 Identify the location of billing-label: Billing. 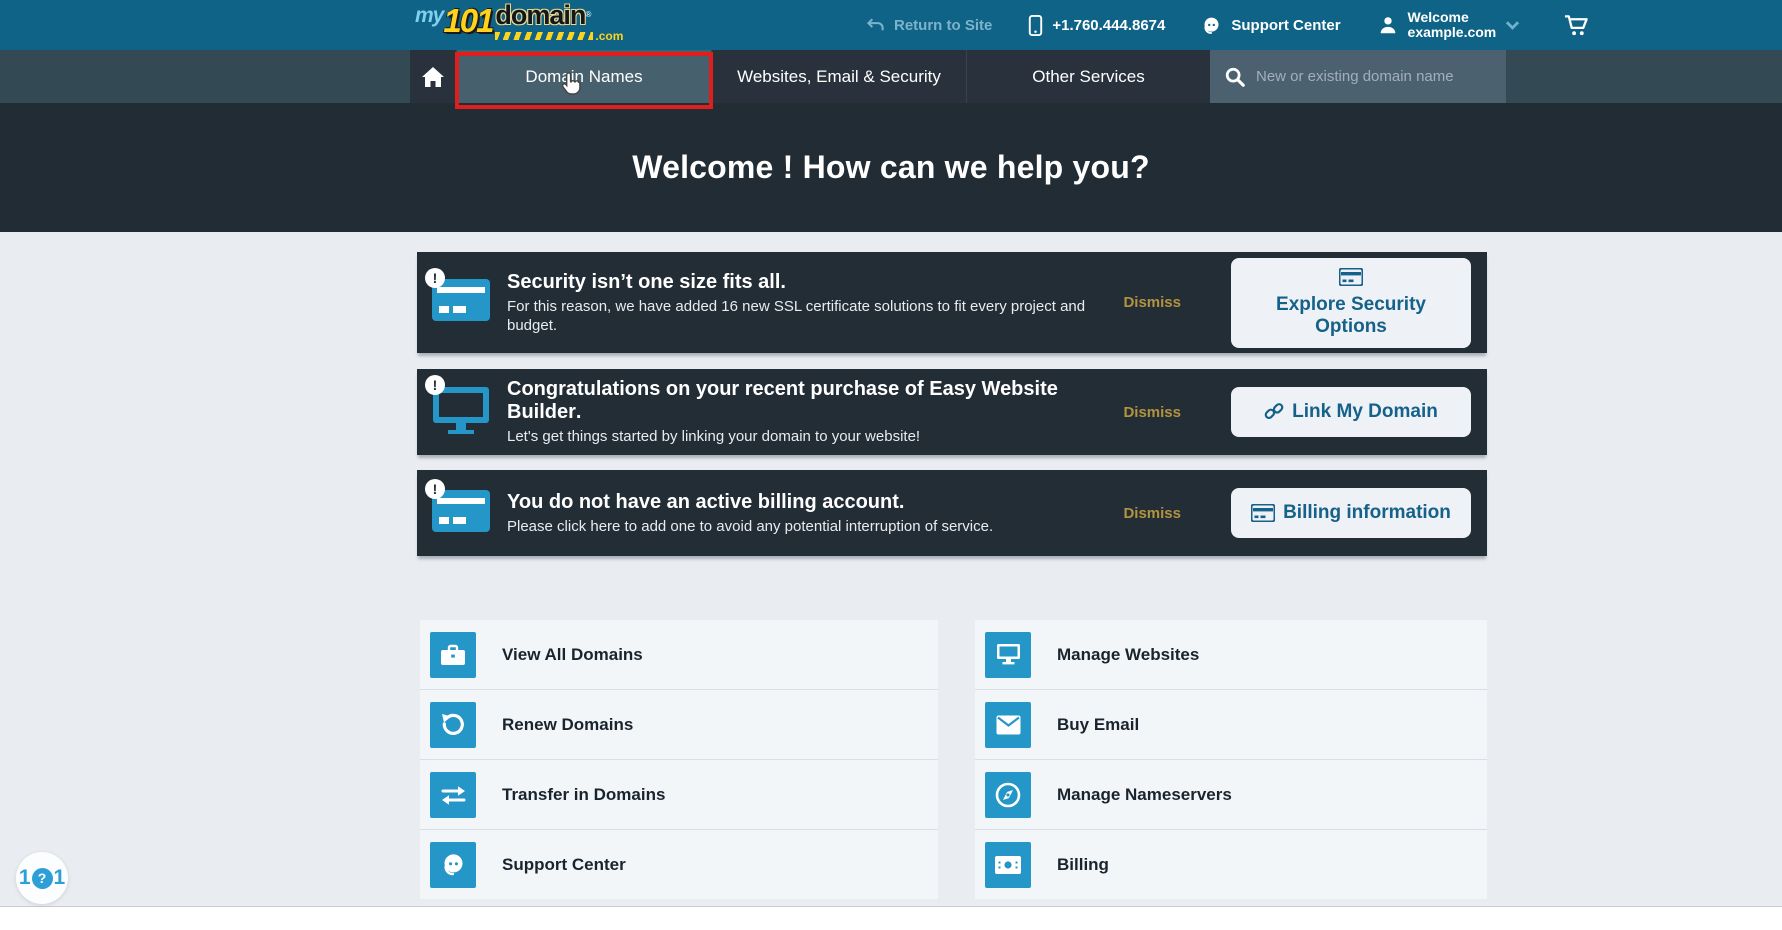
(1083, 864).